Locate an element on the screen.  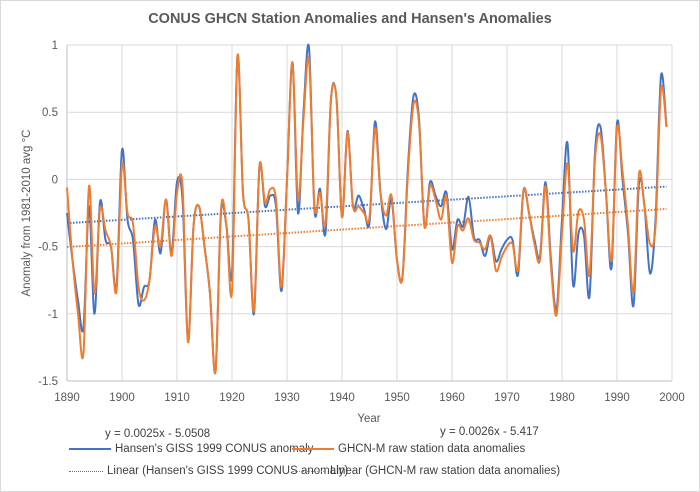
y-tick-label: 0.5 is located at coordinates (50, 113).